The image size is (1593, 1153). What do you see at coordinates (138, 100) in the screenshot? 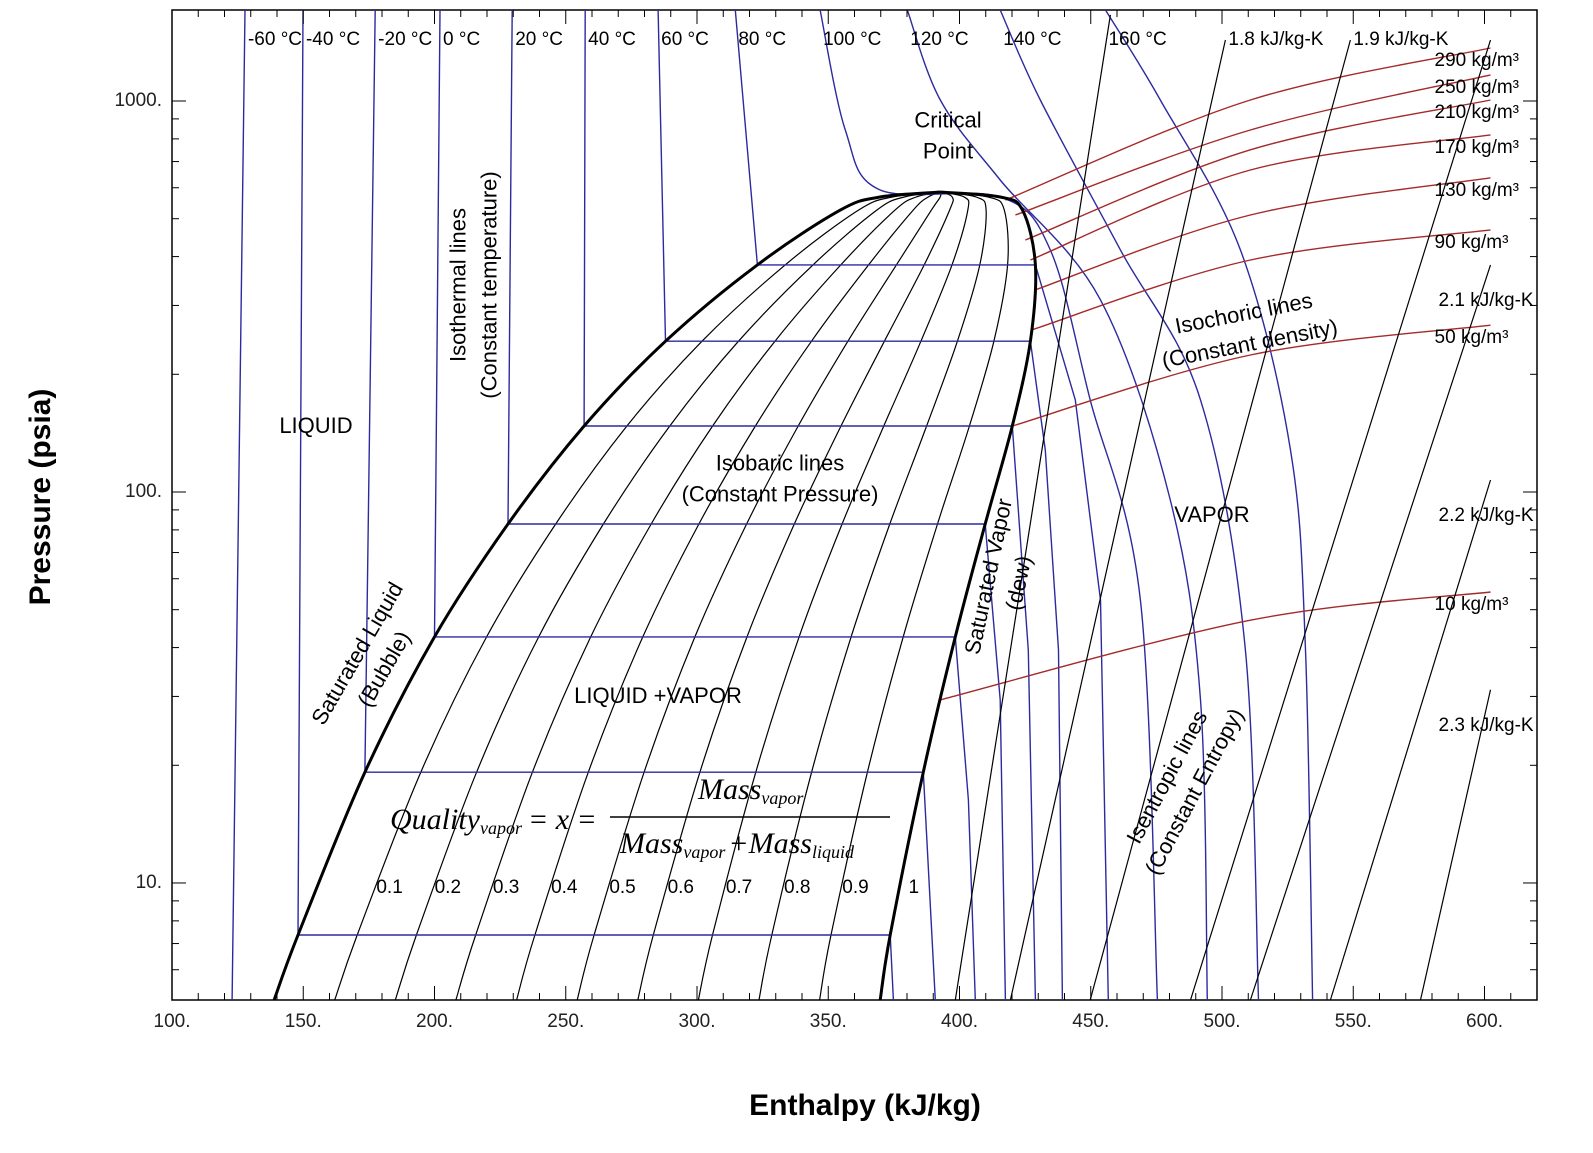
I see `y-tick-label: 1000.` at bounding box center [138, 100].